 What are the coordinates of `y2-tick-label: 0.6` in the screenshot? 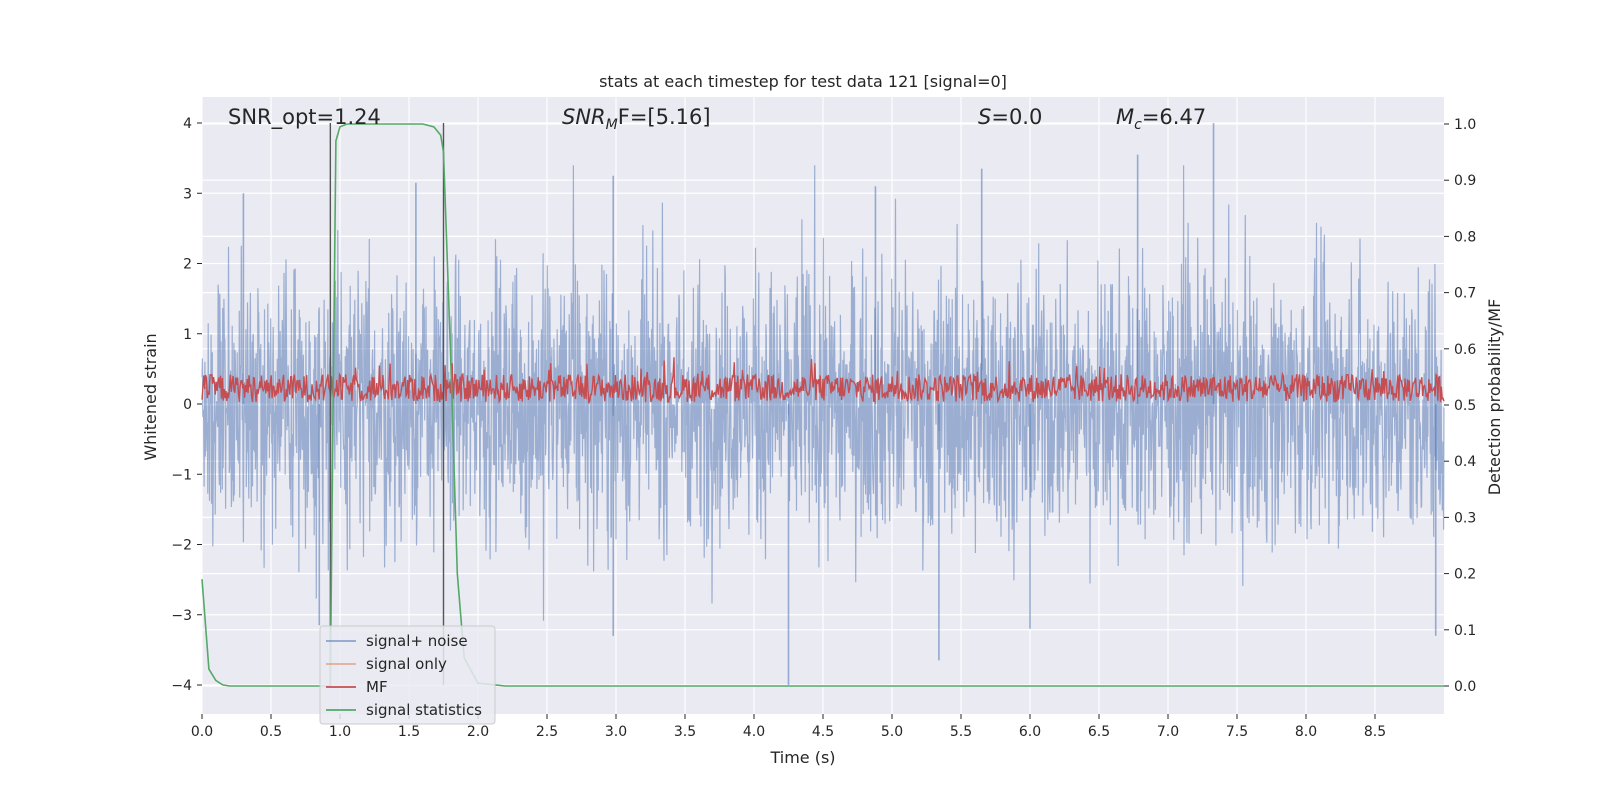 It's located at (1465, 350).